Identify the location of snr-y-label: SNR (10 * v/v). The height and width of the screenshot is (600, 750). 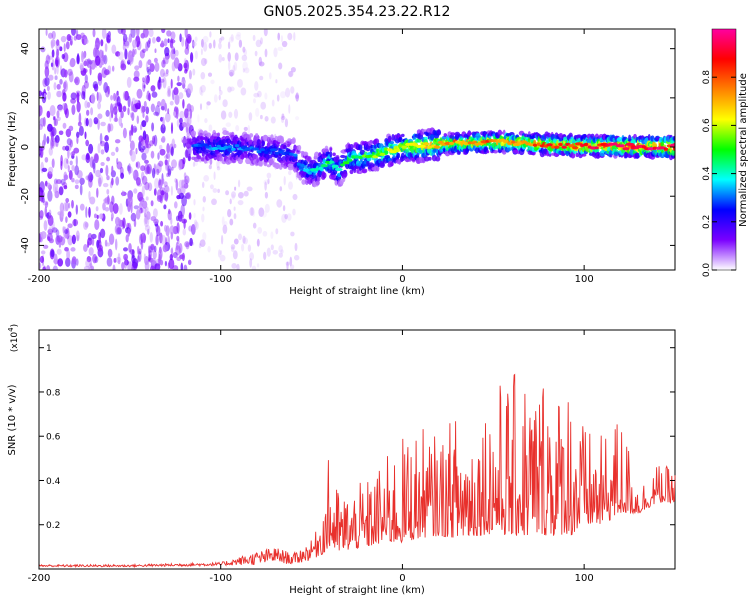
(12, 419).